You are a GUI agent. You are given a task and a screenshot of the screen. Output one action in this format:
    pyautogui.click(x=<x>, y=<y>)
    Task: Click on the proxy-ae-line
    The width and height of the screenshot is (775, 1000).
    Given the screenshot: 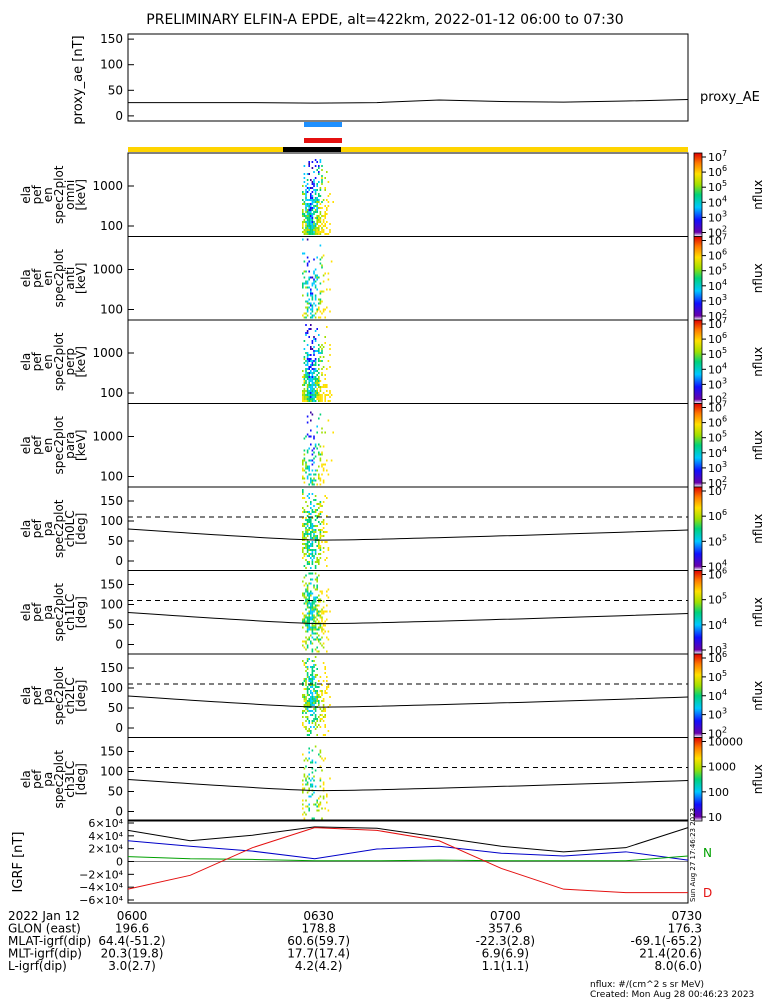 What is the action you would take?
    pyautogui.click(x=408, y=101)
    